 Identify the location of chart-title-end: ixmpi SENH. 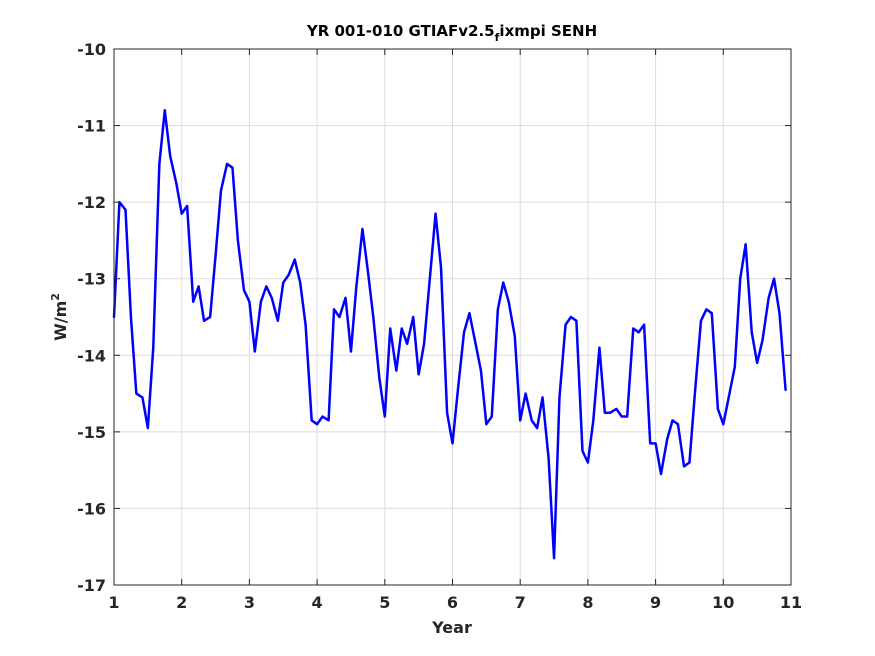
(548, 31).